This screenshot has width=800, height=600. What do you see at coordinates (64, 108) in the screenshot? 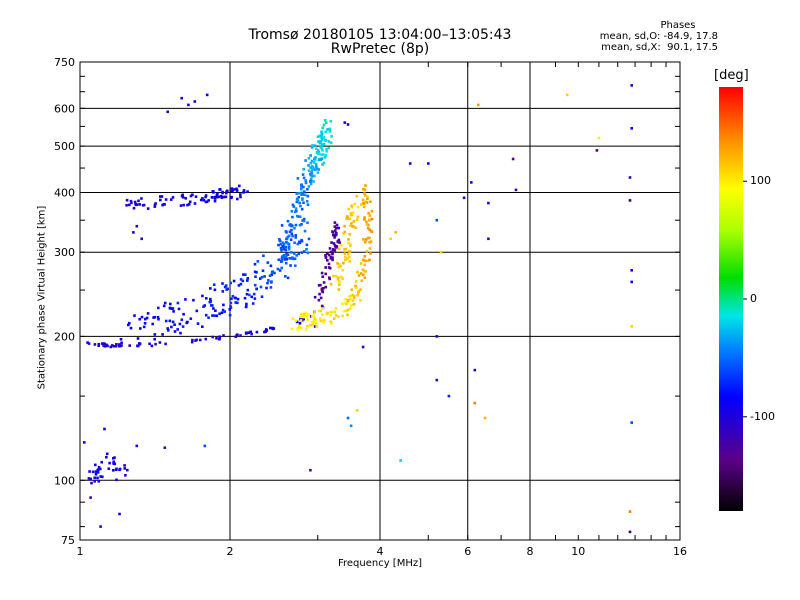
I see `y-tick-label: 600` at bounding box center [64, 108].